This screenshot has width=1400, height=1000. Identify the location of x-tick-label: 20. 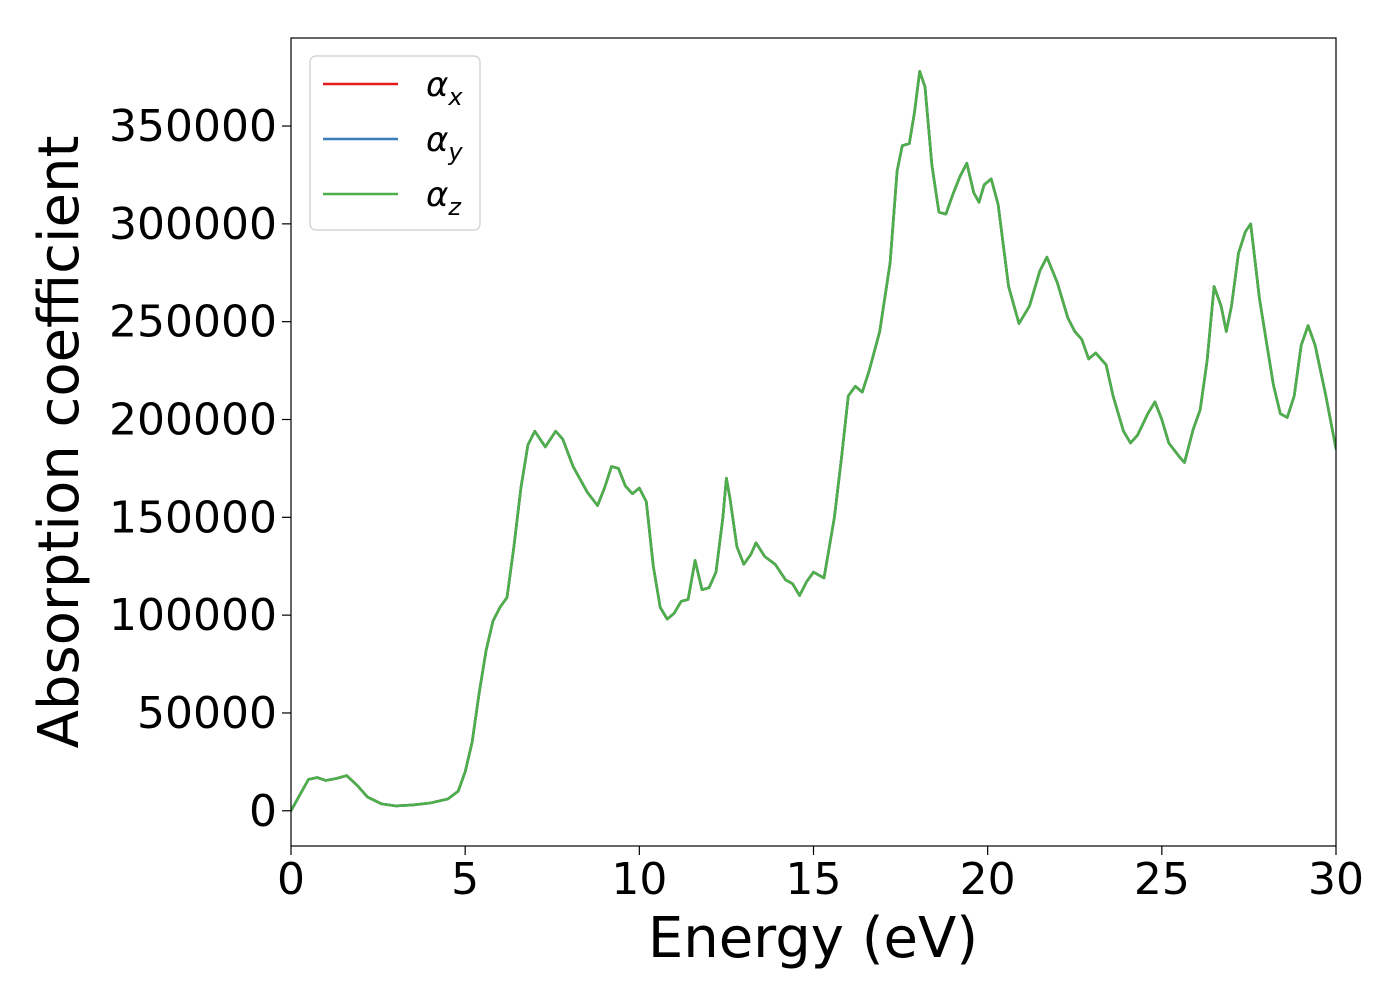
(988, 879).